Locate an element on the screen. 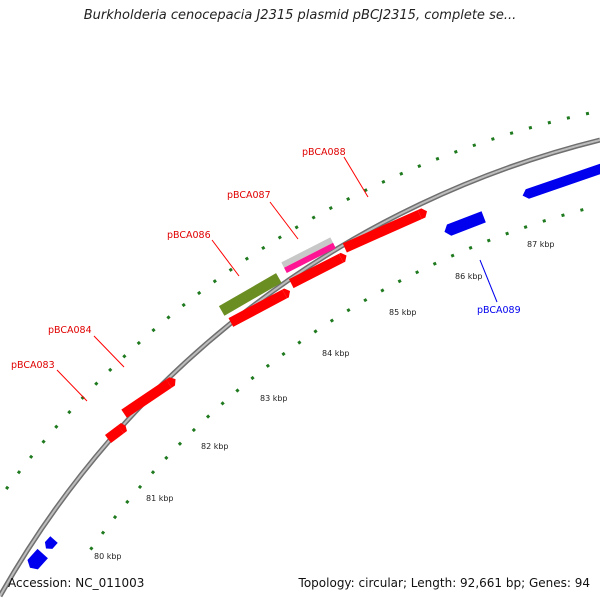  gene-pBCA083-arrow is located at coordinates (117, 433).